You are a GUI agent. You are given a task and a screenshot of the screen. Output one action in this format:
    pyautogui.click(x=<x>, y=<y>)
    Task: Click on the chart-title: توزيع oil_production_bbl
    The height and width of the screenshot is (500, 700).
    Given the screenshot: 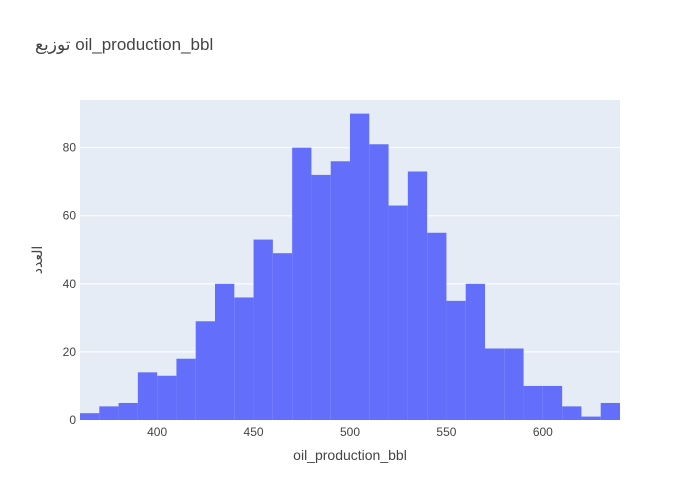 What is the action you would take?
    pyautogui.click(x=124, y=45)
    